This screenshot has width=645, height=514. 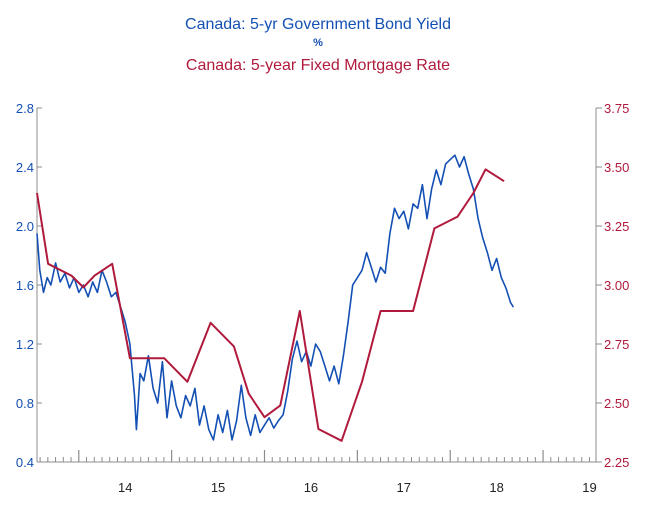 What do you see at coordinates (616, 462) in the screenshot?
I see `right-y-tick-label: 2.25` at bounding box center [616, 462].